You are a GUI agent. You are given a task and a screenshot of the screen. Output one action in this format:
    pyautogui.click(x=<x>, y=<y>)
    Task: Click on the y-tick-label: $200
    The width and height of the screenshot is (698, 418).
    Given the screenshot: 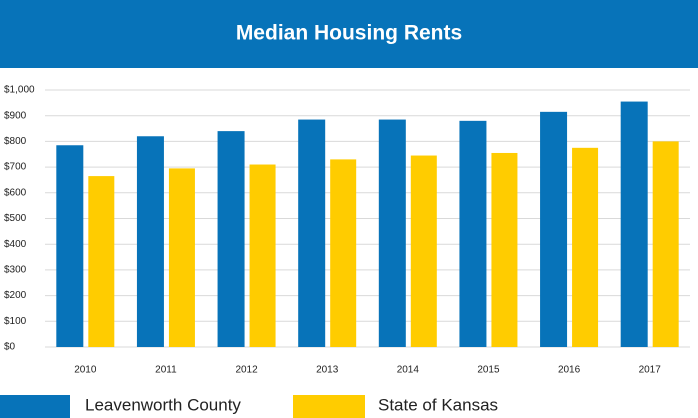 What is the action you would take?
    pyautogui.click(x=15, y=295)
    